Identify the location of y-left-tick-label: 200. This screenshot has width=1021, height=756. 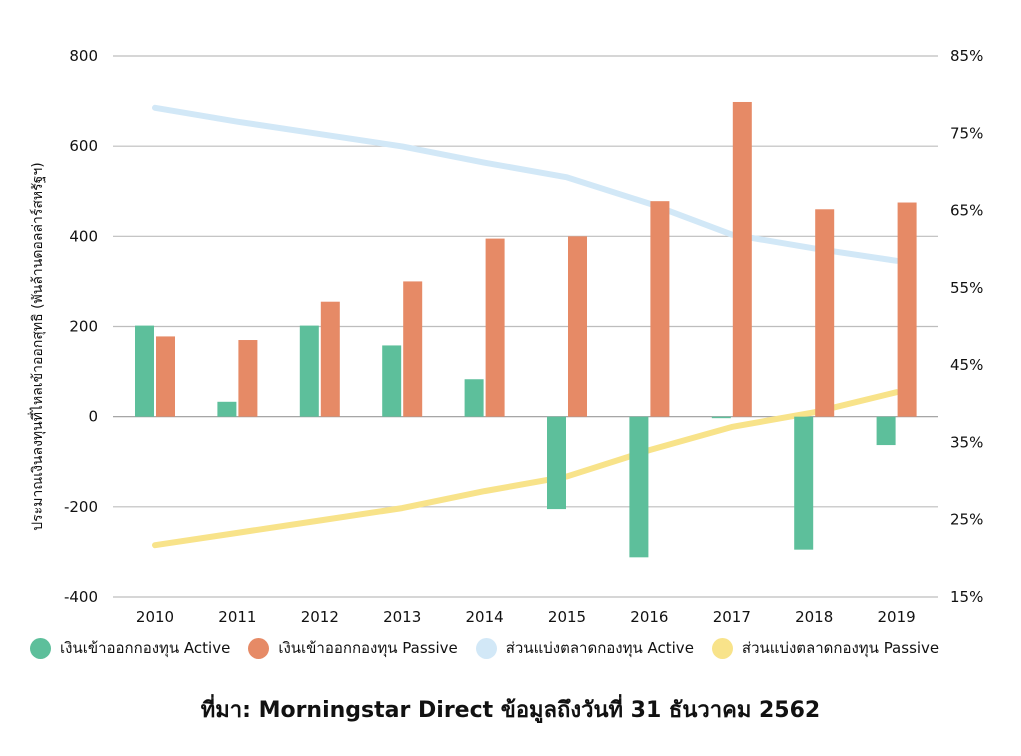
(83, 327).